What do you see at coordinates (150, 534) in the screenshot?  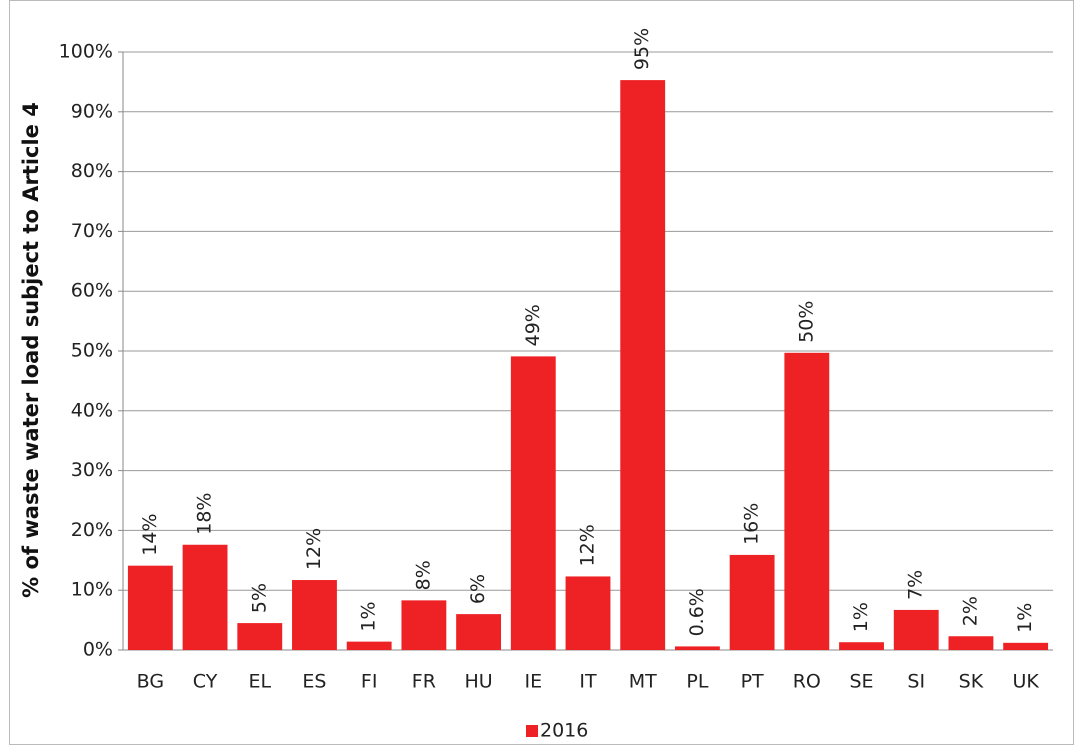 I see `data-label: 14%` at bounding box center [150, 534].